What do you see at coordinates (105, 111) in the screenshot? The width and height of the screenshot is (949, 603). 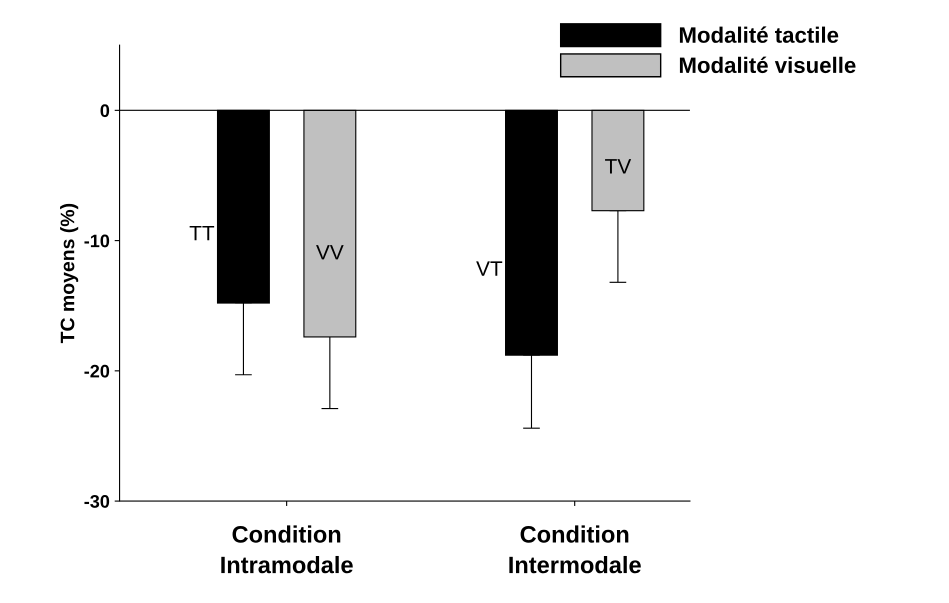 I see `y-tick-label: 0` at bounding box center [105, 111].